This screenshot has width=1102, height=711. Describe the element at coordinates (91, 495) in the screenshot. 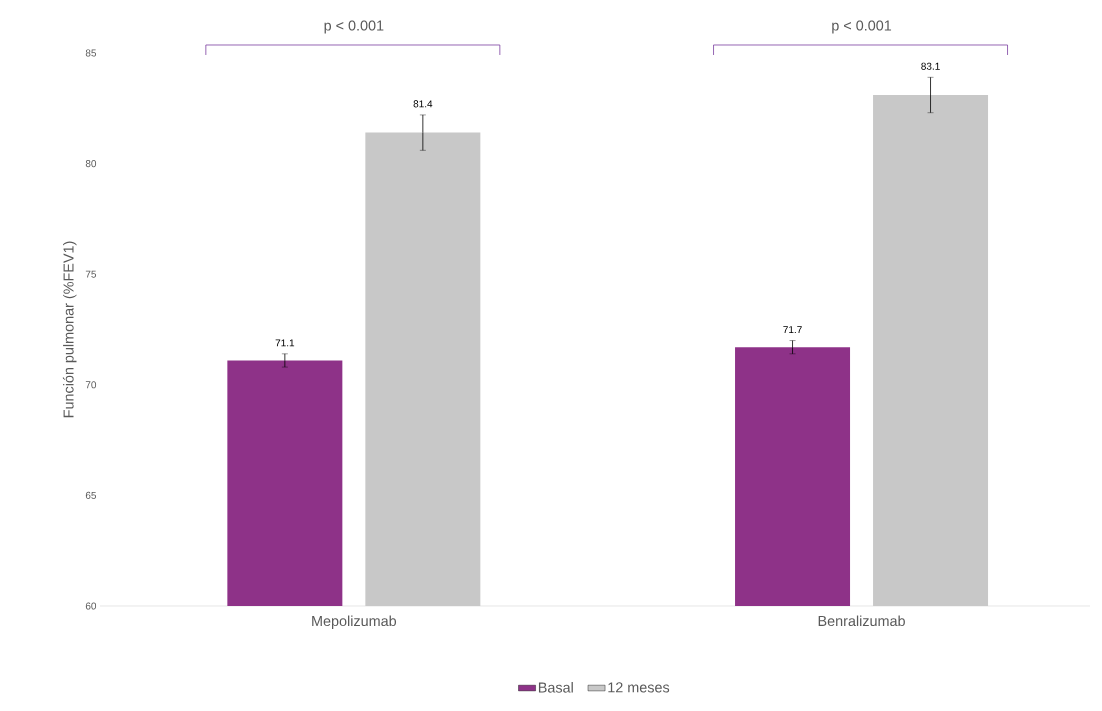

I see `y-tick-label: 65` at that location.